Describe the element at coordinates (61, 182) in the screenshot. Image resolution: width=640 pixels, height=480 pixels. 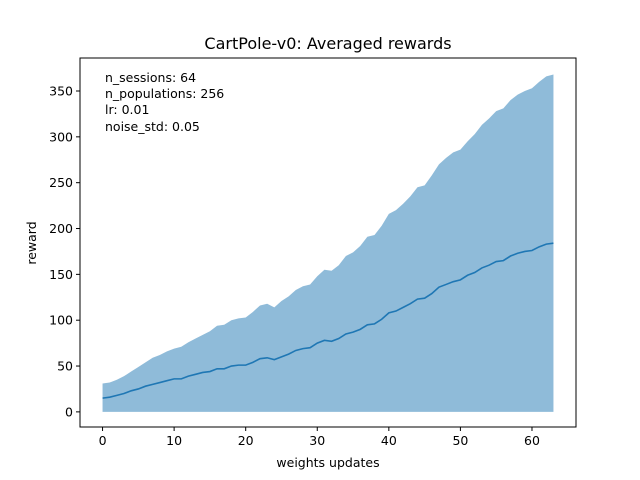
I see `y-tick-label: 250` at that location.